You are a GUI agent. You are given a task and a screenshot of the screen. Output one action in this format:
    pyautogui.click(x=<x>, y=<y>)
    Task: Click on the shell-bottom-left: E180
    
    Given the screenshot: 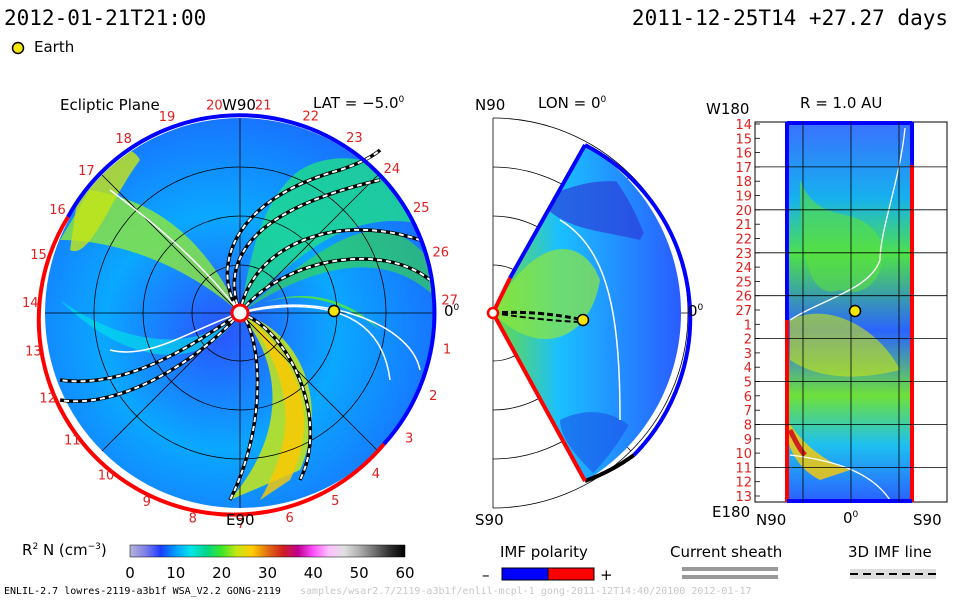 What is the action you would take?
    pyautogui.click(x=731, y=512)
    